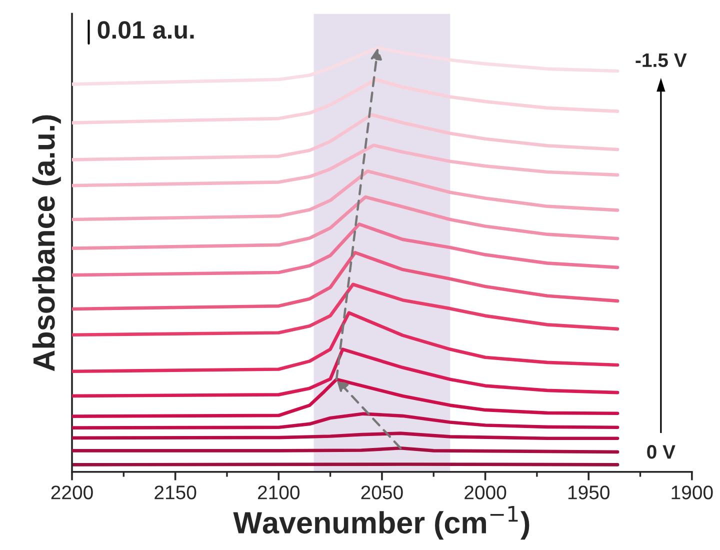 The image size is (720, 550). What do you see at coordinates (381, 523) in the screenshot?
I see `x-axis-title: Wavenumber (cm$^{−1}$)` at bounding box center [381, 523].